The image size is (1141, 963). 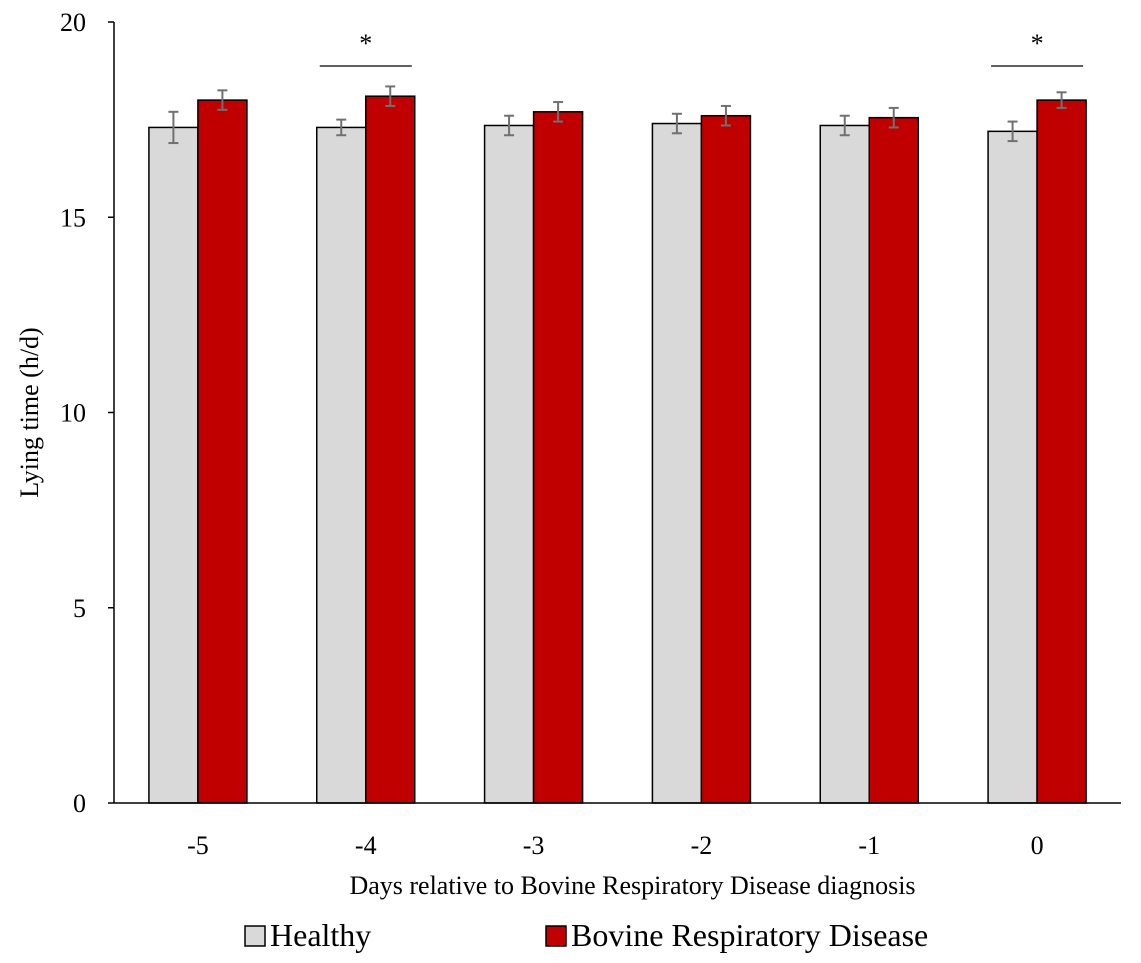 I want to click on error-bars-layer, so click(x=617, y=115).